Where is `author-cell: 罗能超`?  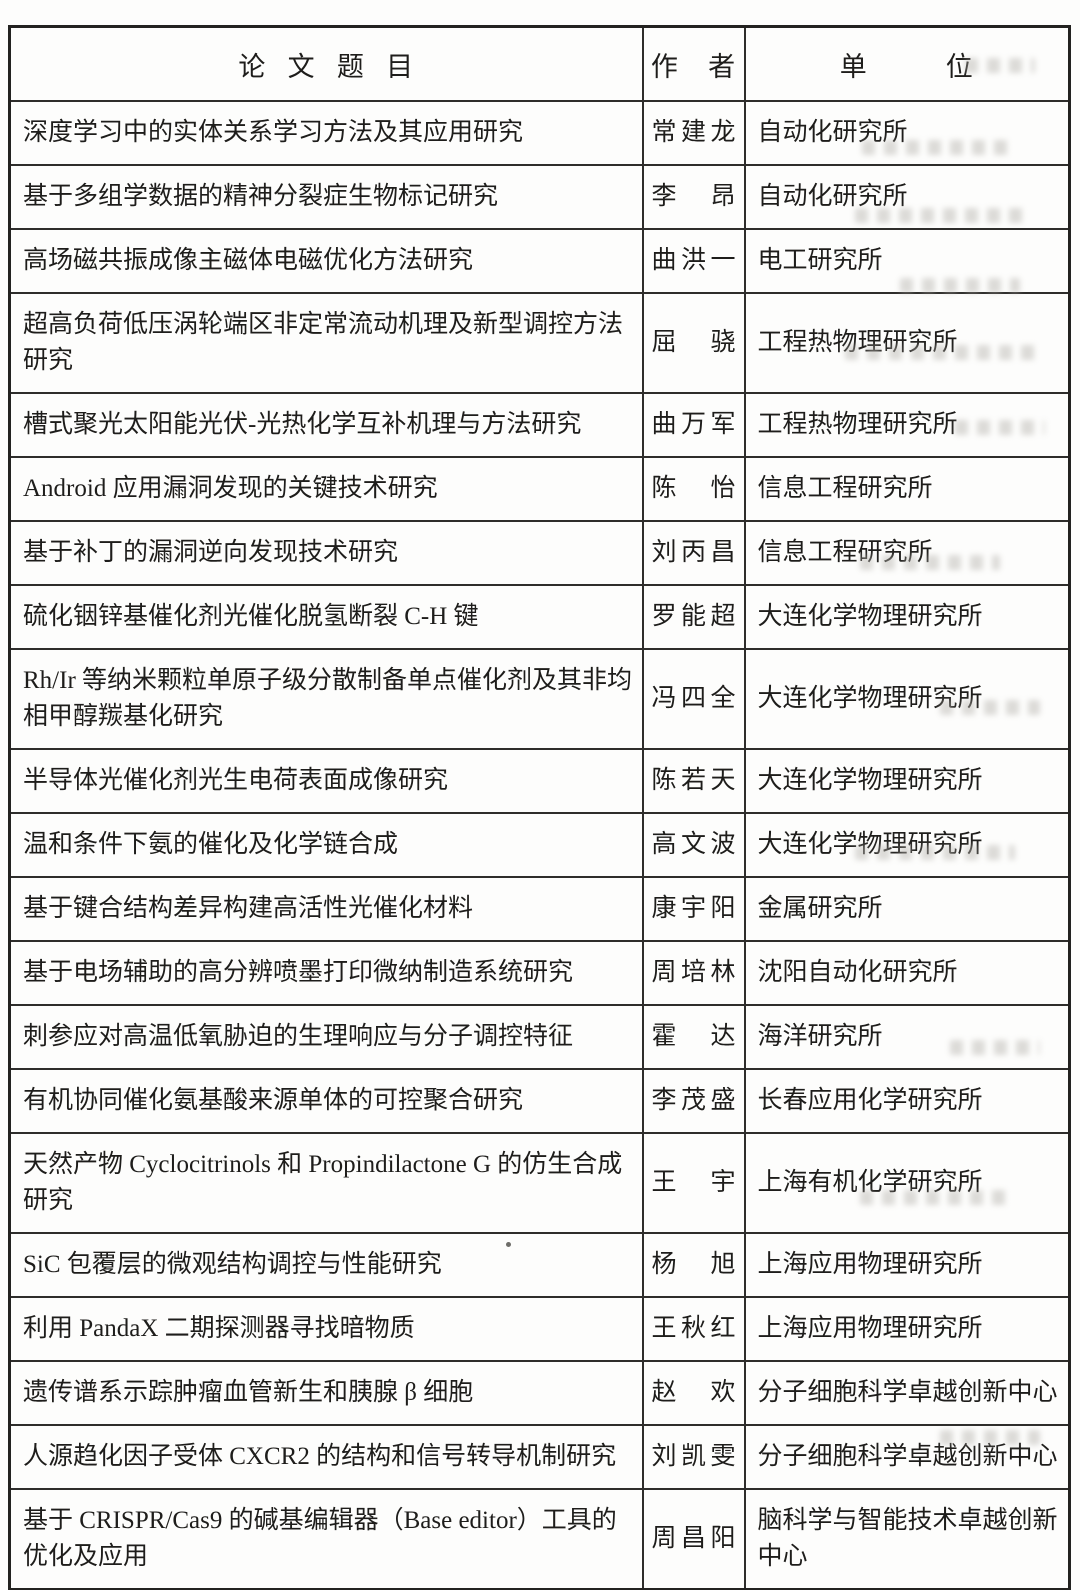 author-cell: 罗能超 is located at coordinates (693, 617).